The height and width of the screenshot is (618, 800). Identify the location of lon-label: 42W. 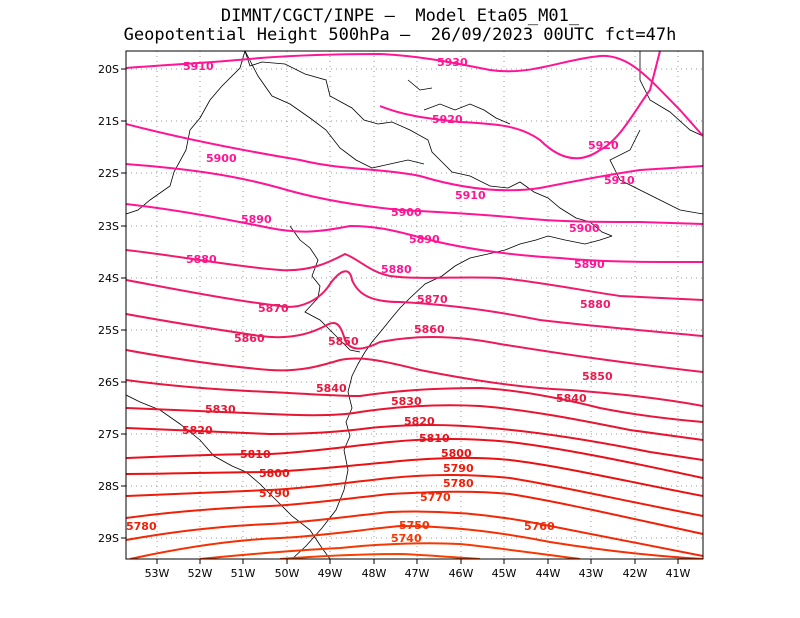
(635, 573).